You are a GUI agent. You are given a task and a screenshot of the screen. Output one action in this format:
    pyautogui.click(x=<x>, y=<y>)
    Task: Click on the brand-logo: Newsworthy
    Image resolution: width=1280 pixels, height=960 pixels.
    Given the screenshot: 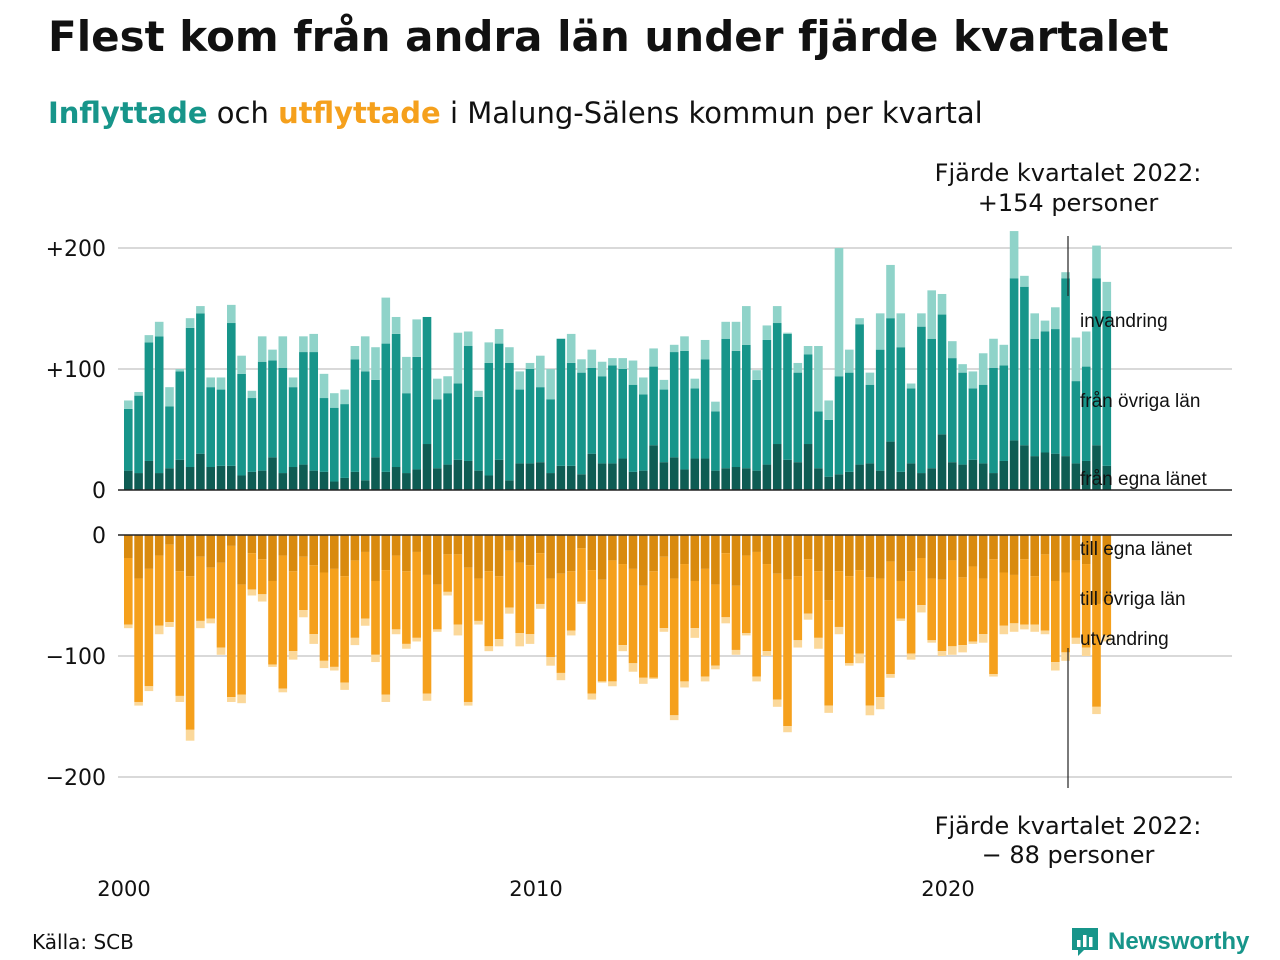 What is the action you would take?
    pyautogui.click(x=1159, y=942)
    